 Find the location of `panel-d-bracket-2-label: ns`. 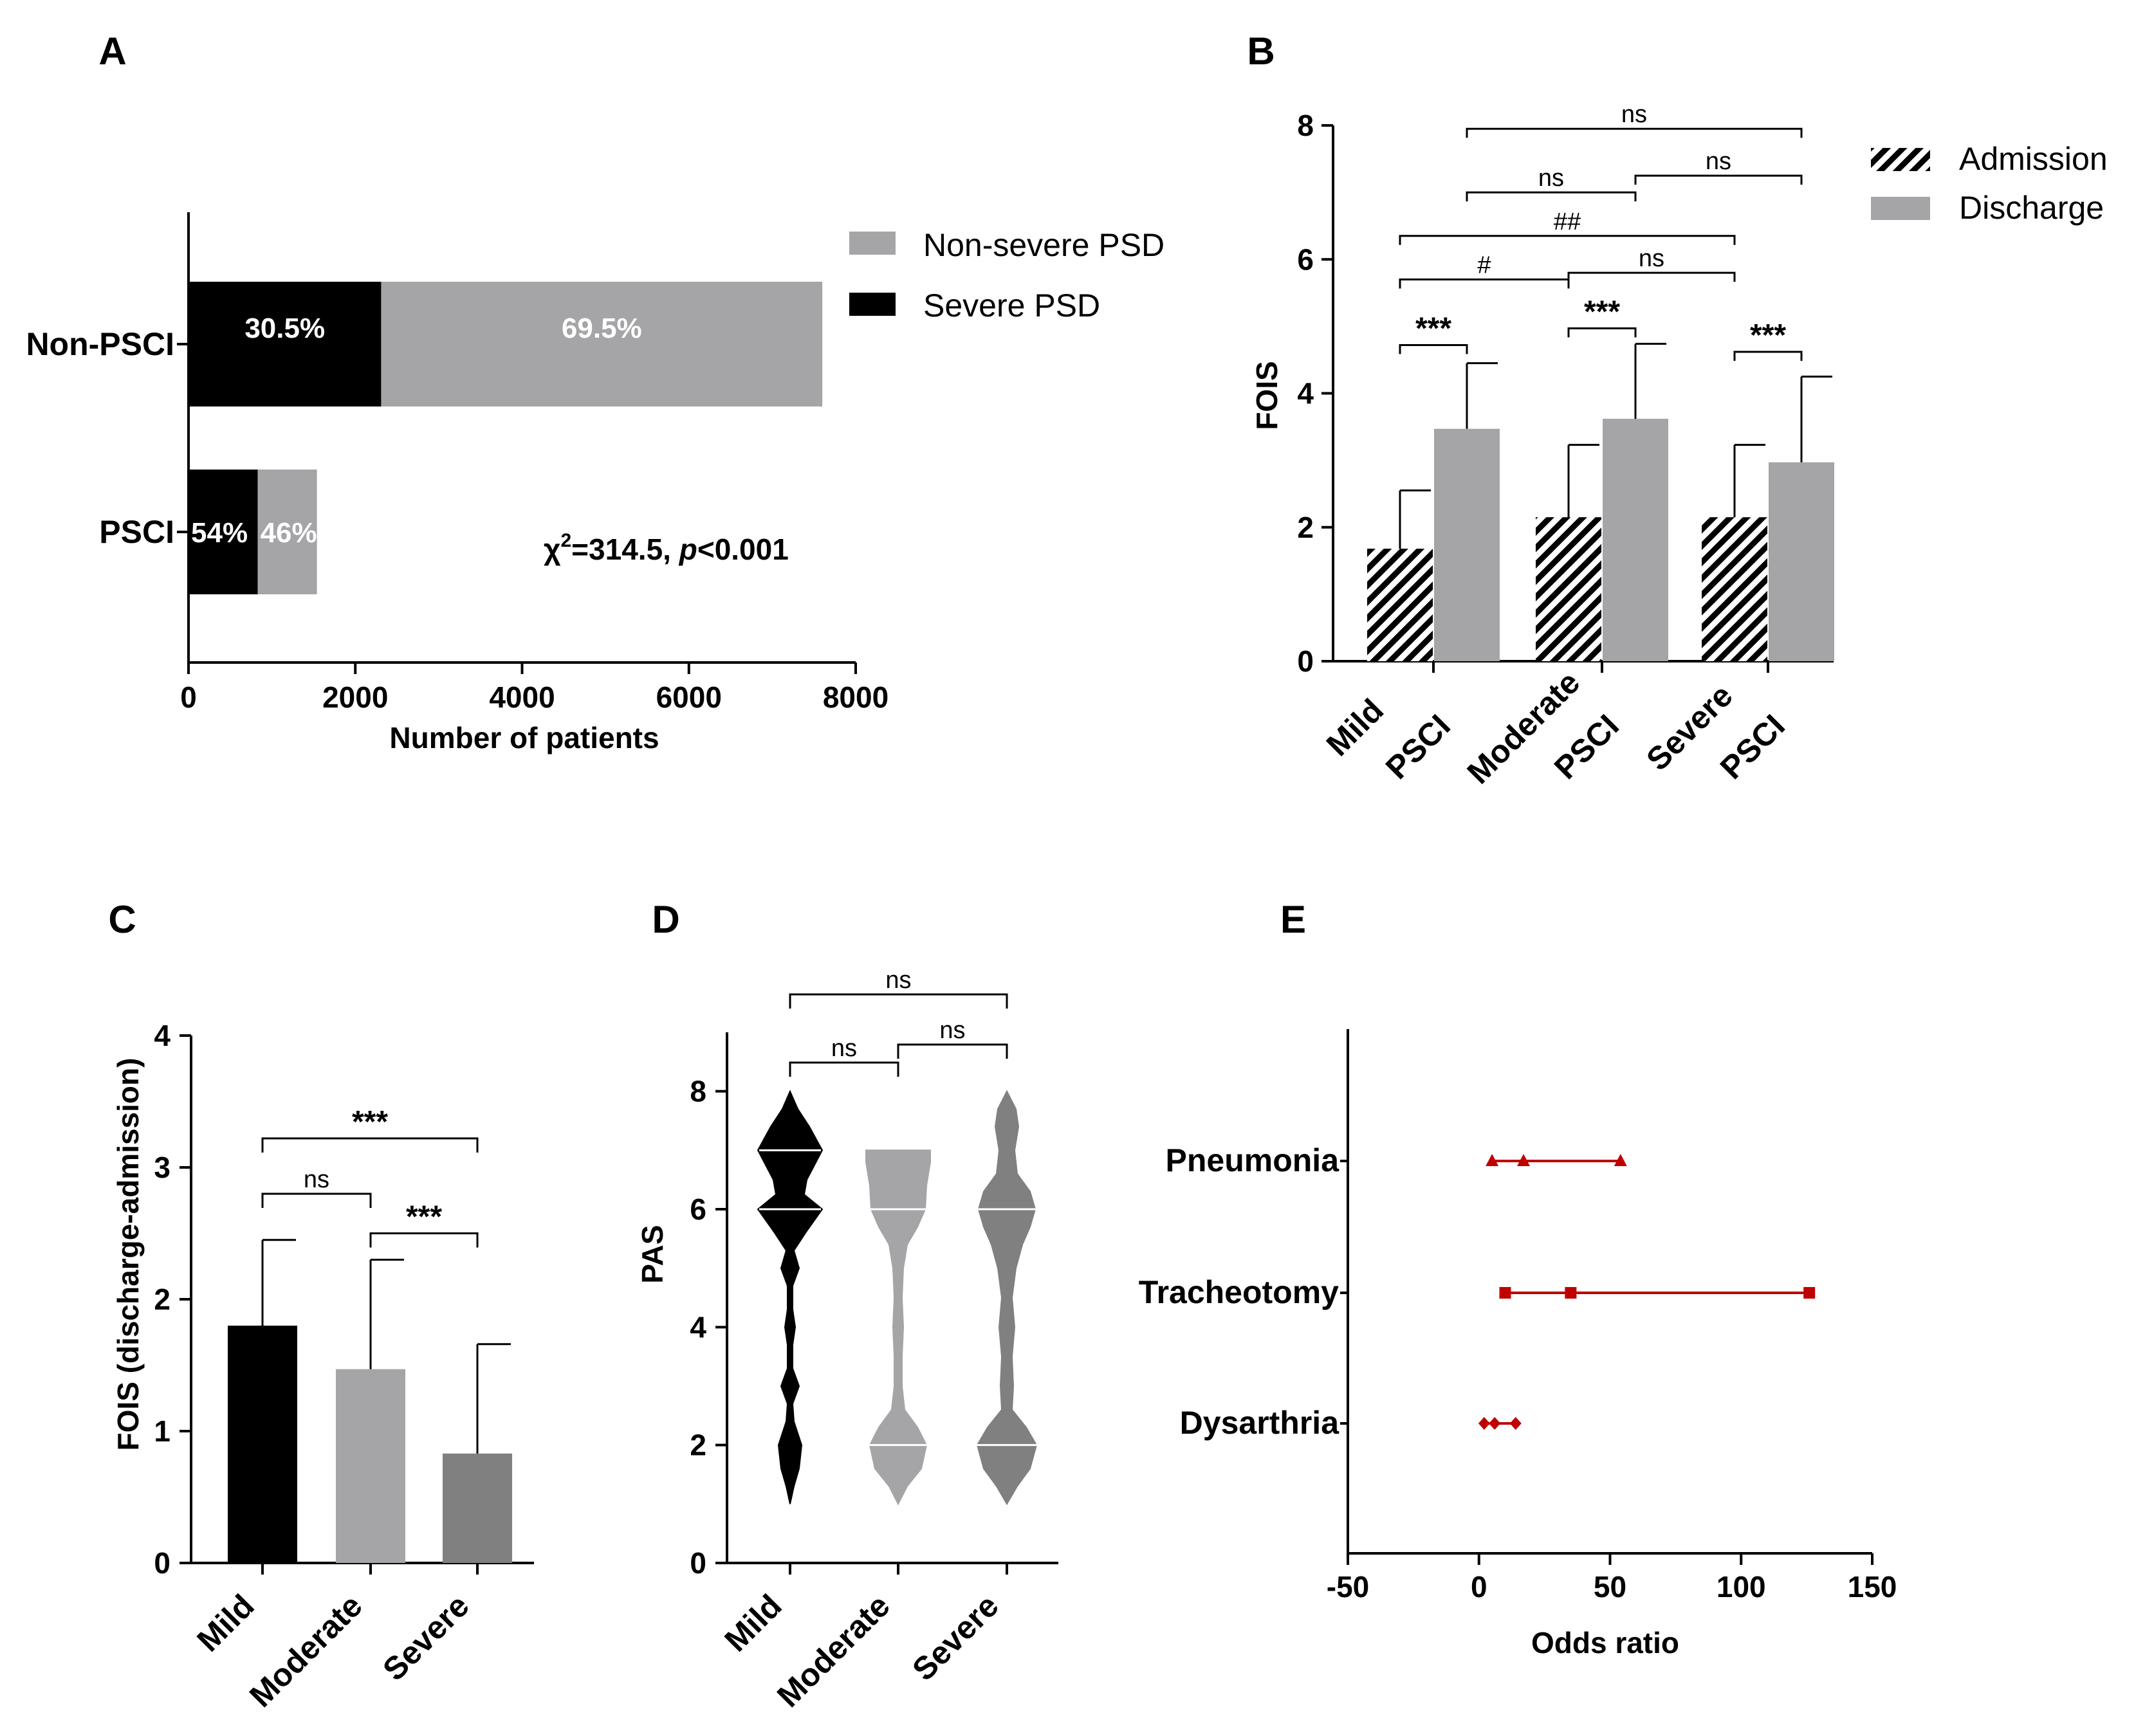

panel-d-bracket-2-label: ns is located at coordinates (898, 980).